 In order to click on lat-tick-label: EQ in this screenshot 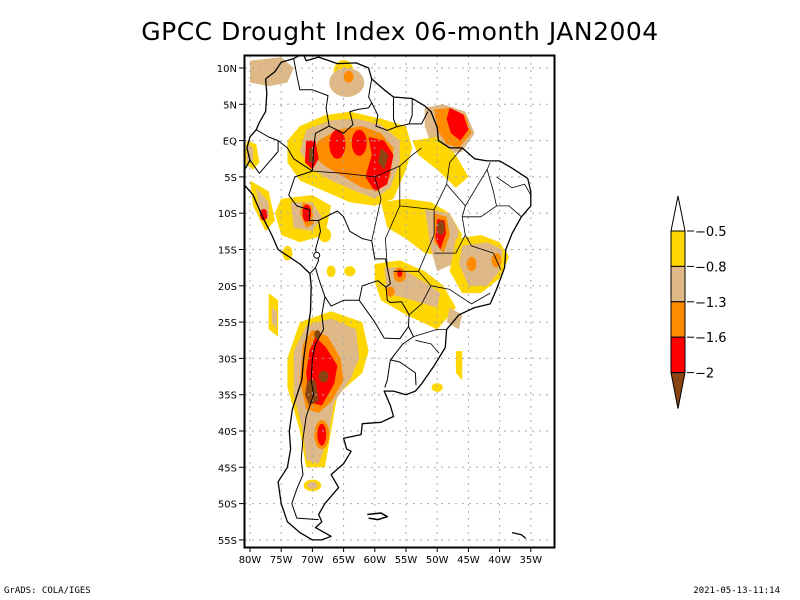, I will do `click(230, 142)`.